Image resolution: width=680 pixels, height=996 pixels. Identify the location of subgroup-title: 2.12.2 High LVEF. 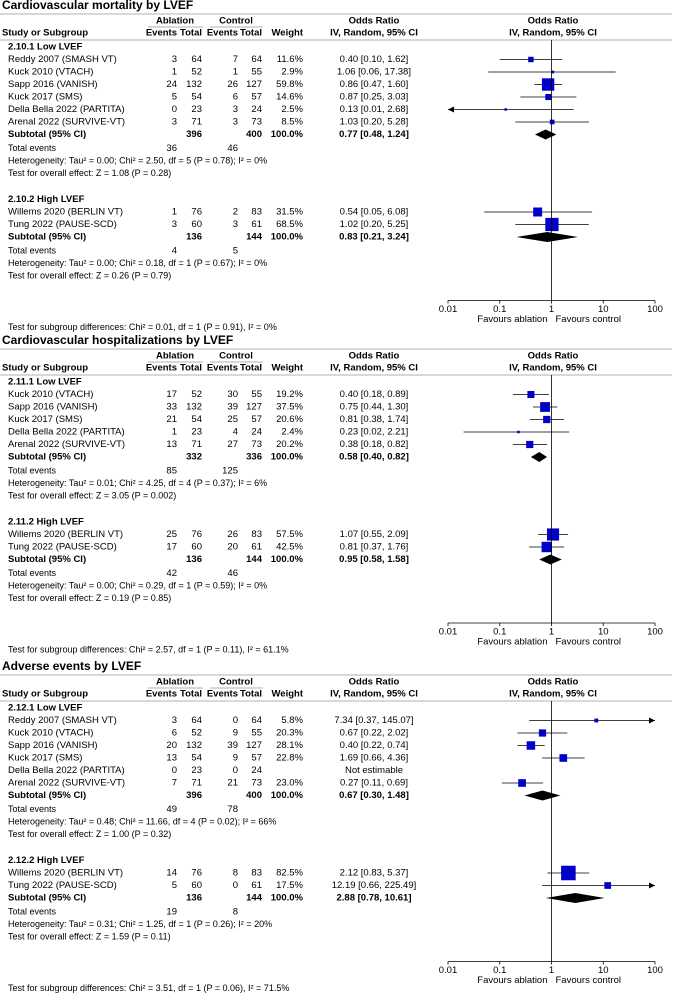
(46, 860).